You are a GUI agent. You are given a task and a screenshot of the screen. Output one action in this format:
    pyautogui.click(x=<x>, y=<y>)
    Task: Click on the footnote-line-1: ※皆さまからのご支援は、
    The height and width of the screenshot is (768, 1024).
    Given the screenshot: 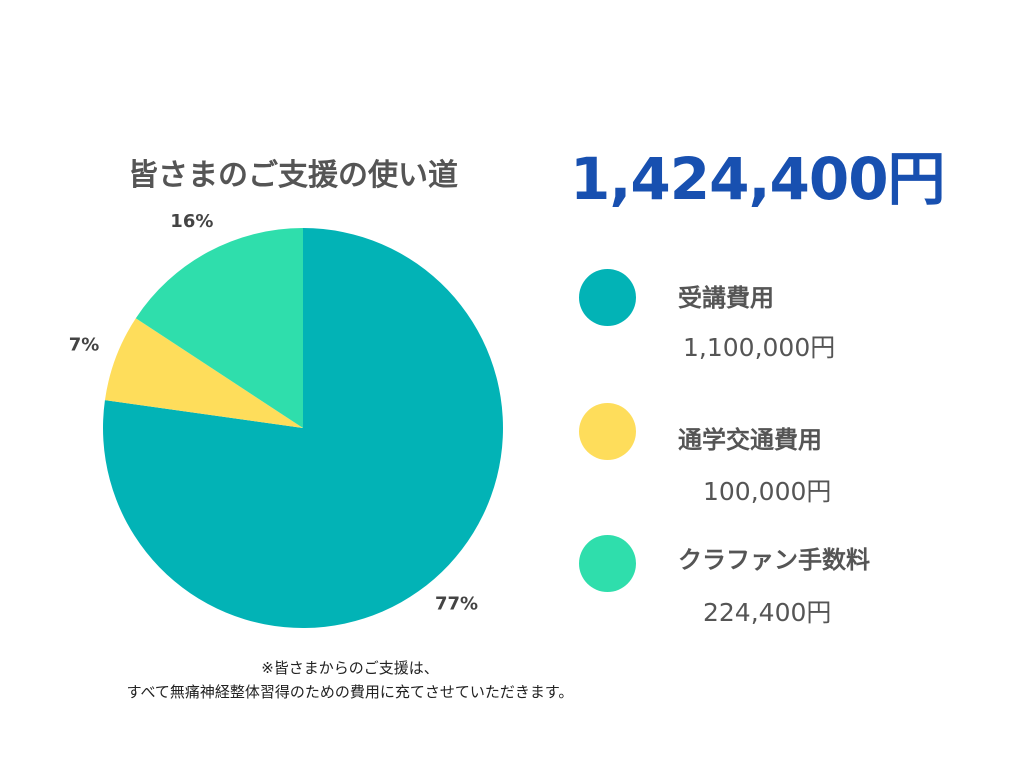 What is the action you would take?
    pyautogui.click(x=350, y=668)
    